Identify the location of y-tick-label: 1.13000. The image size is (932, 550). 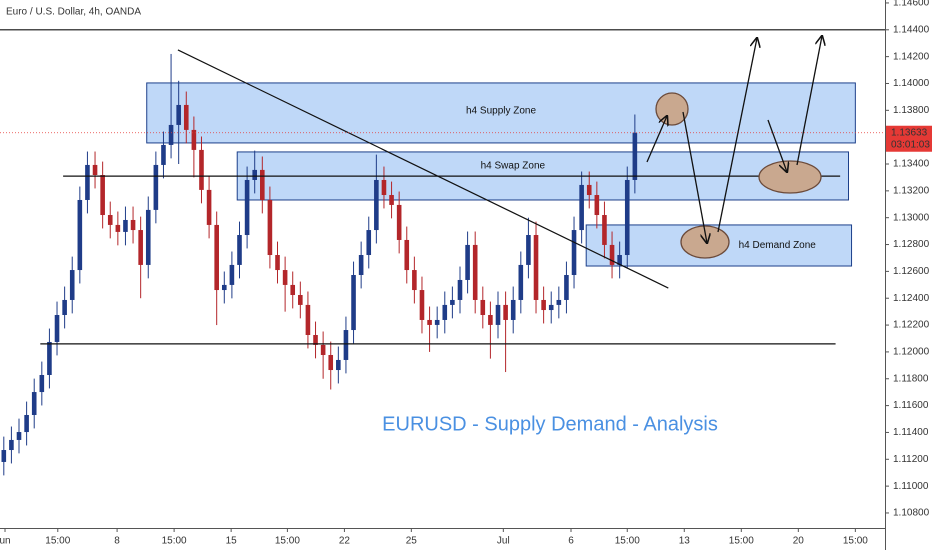
(911, 217).